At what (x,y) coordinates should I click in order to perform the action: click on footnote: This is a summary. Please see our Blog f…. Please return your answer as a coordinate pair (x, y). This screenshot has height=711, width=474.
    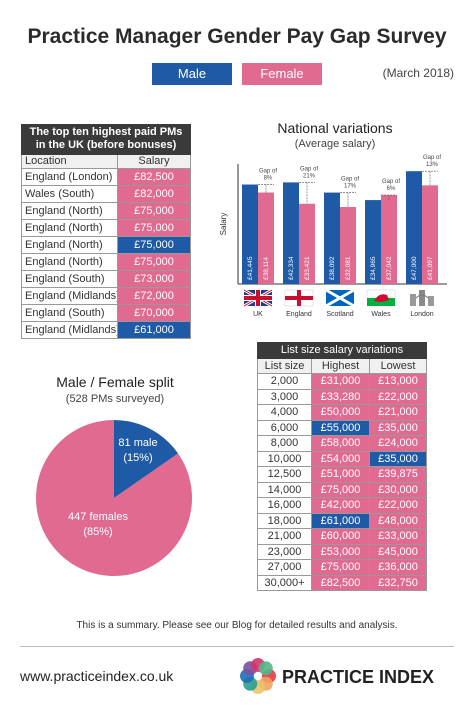
    Looking at the image, I should click on (237, 625).